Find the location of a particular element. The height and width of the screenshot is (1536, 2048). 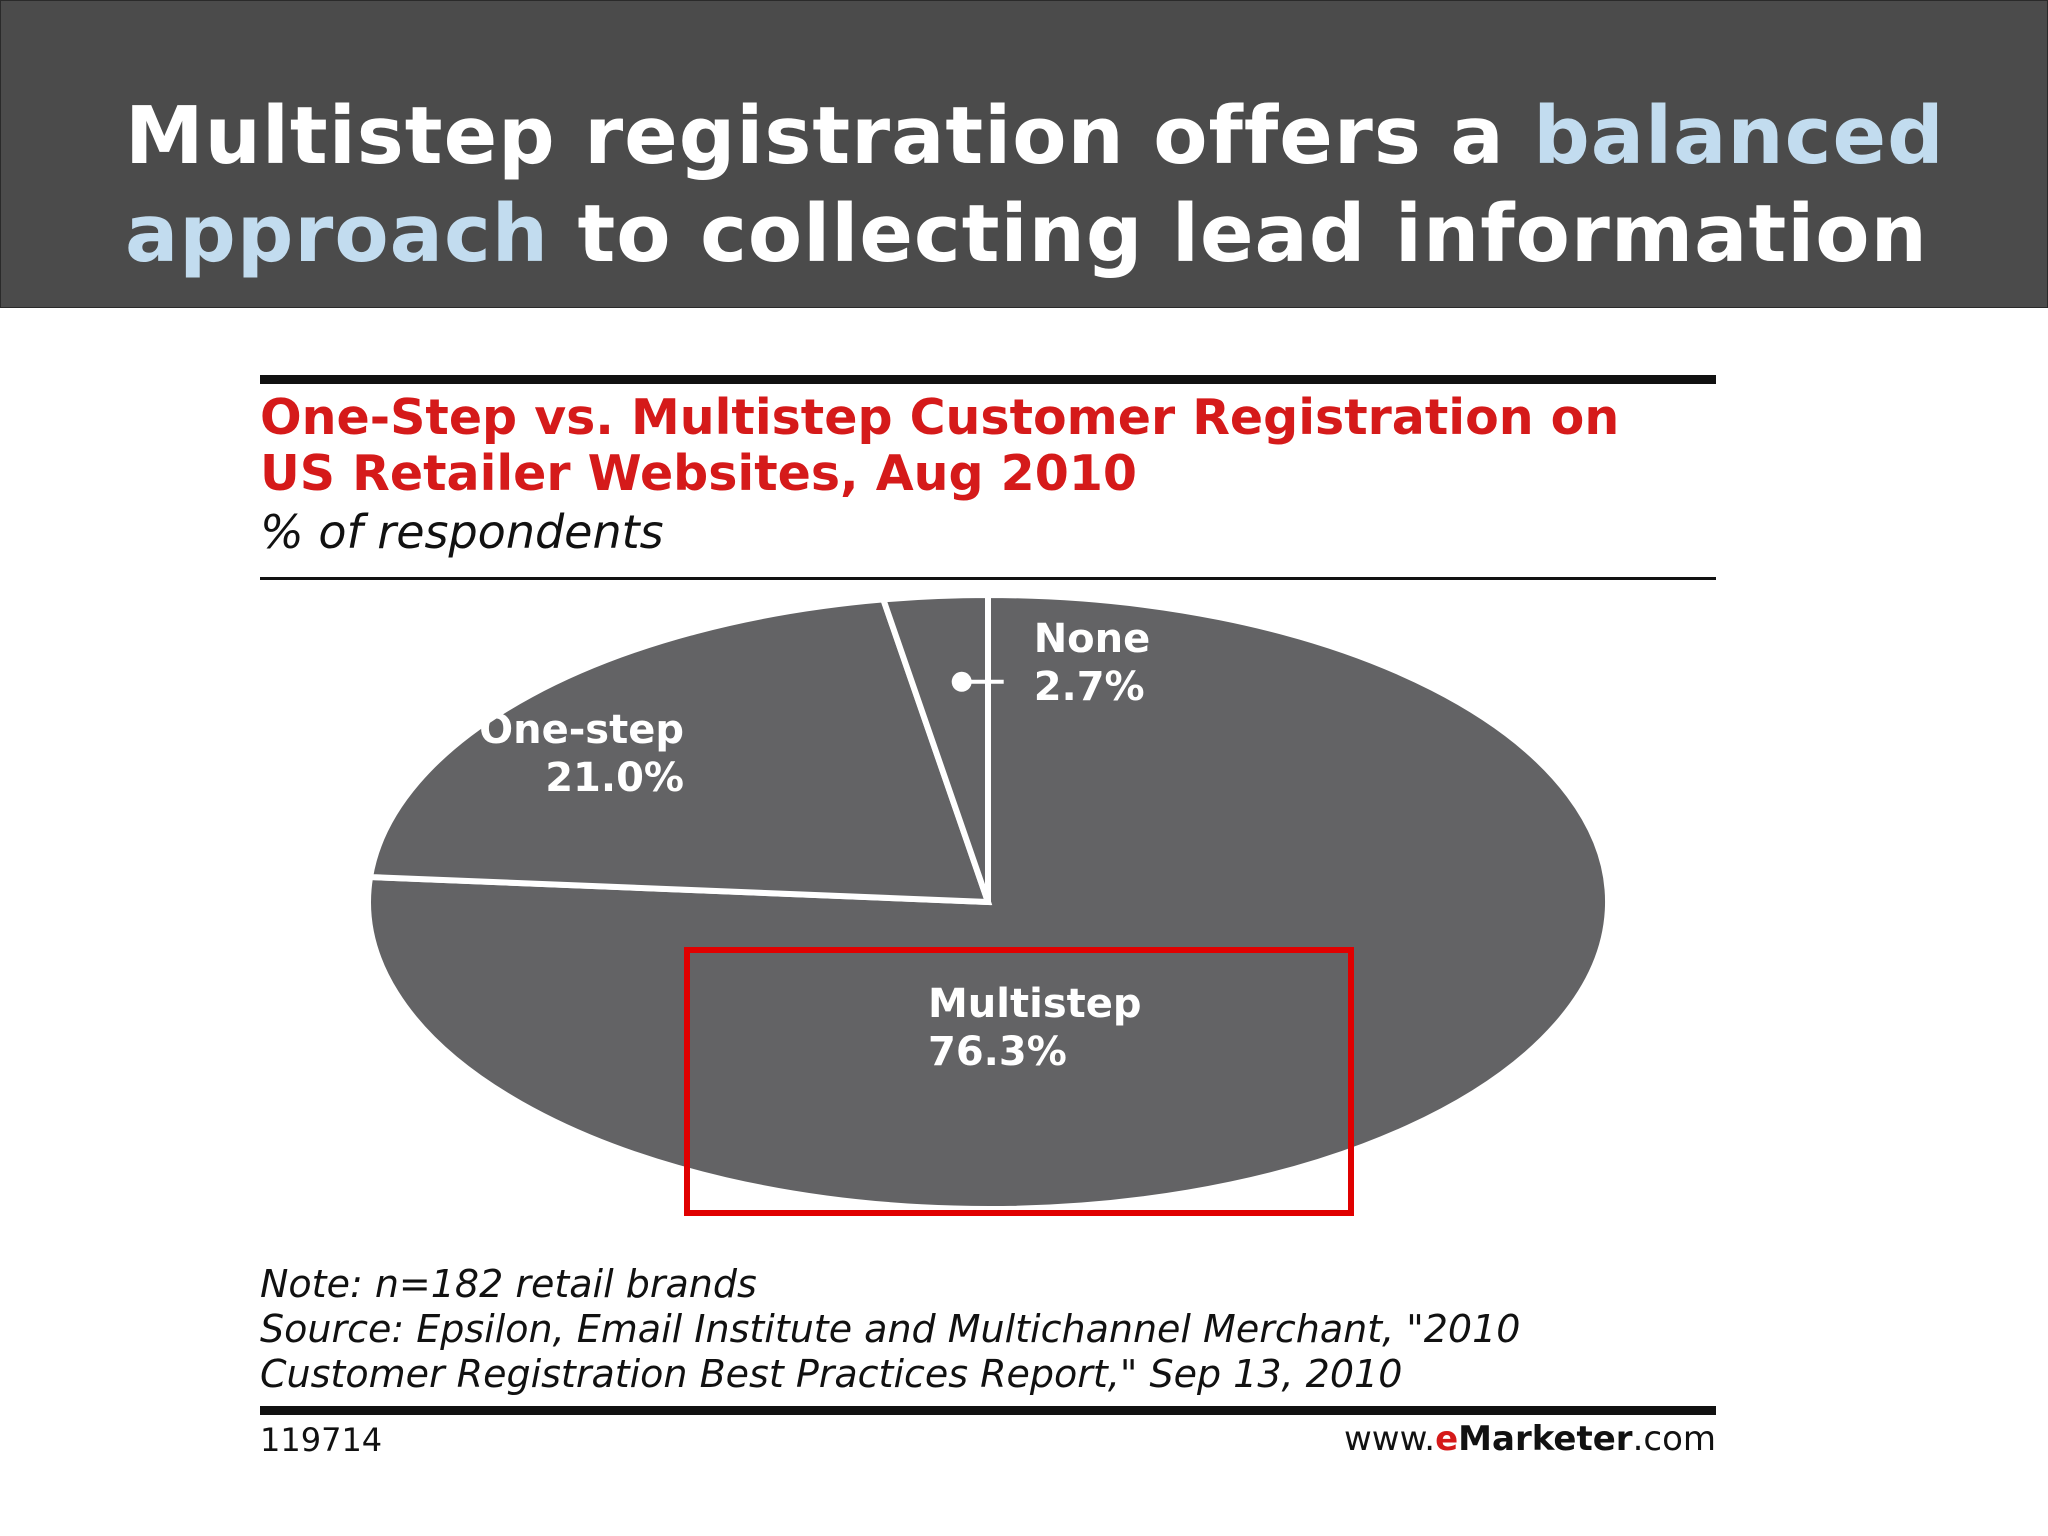

label-one-step: One-step is located at coordinates (581, 730).